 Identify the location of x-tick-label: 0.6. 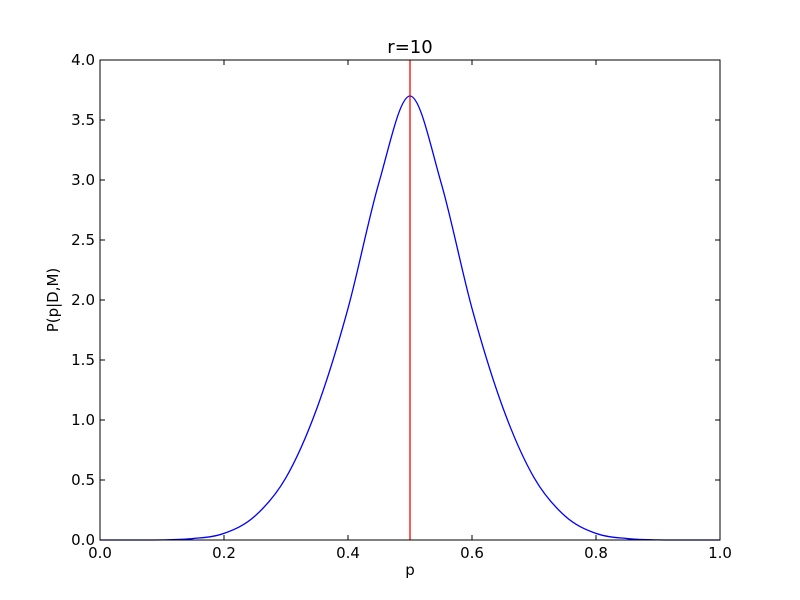
(472, 553).